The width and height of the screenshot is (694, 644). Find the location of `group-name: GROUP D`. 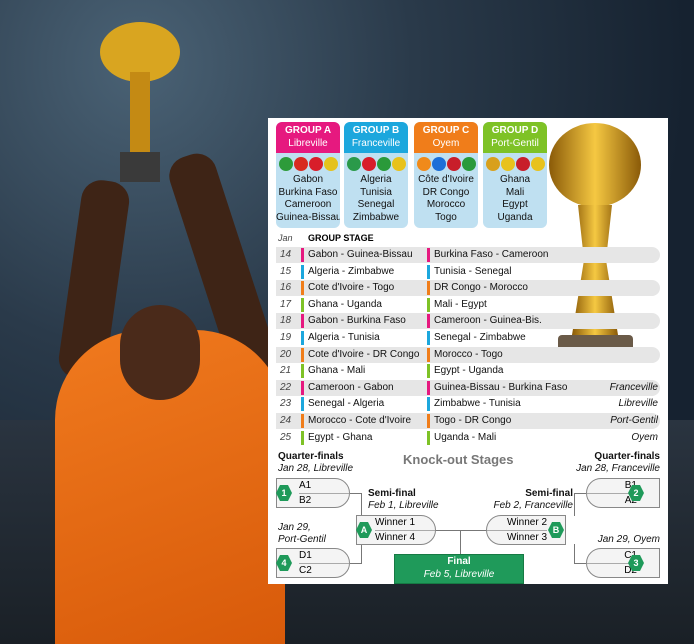

group-name: GROUP D is located at coordinates (515, 130).